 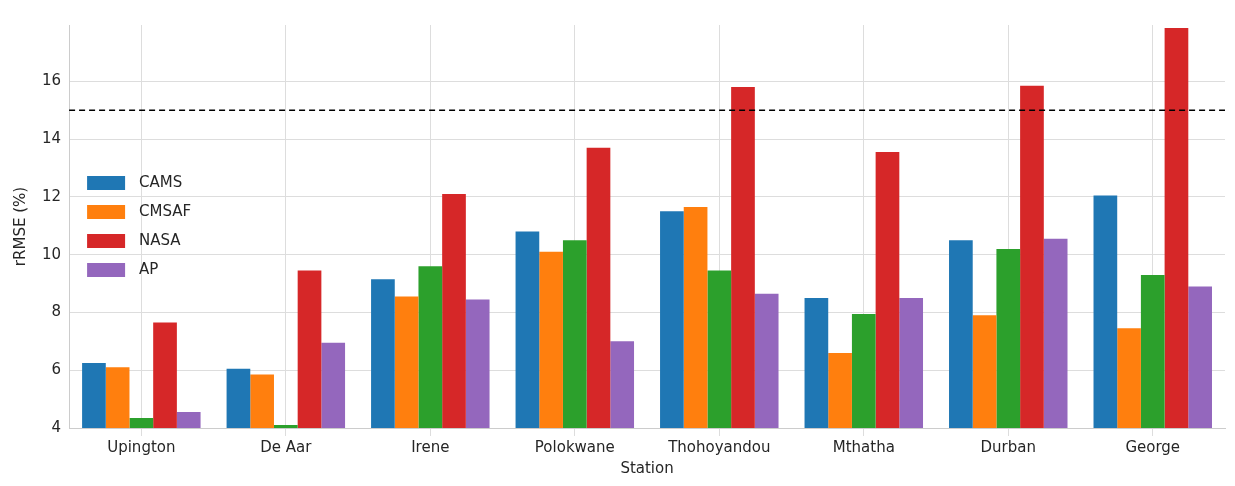 I want to click on x-tick-label: Irene, so click(x=430, y=446).